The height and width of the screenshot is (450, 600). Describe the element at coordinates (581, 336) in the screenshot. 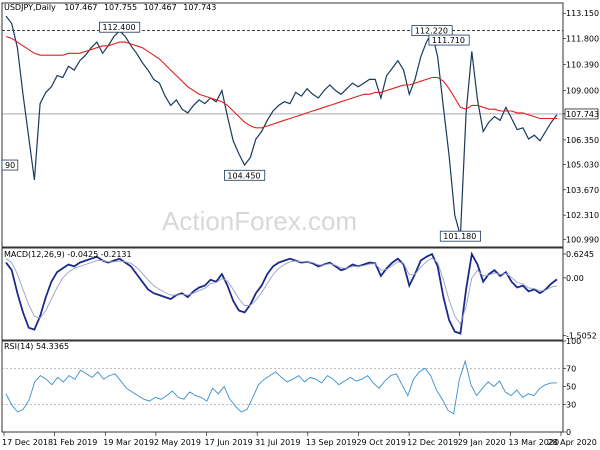

I see `macd-tick-label: -1.5052` at that location.